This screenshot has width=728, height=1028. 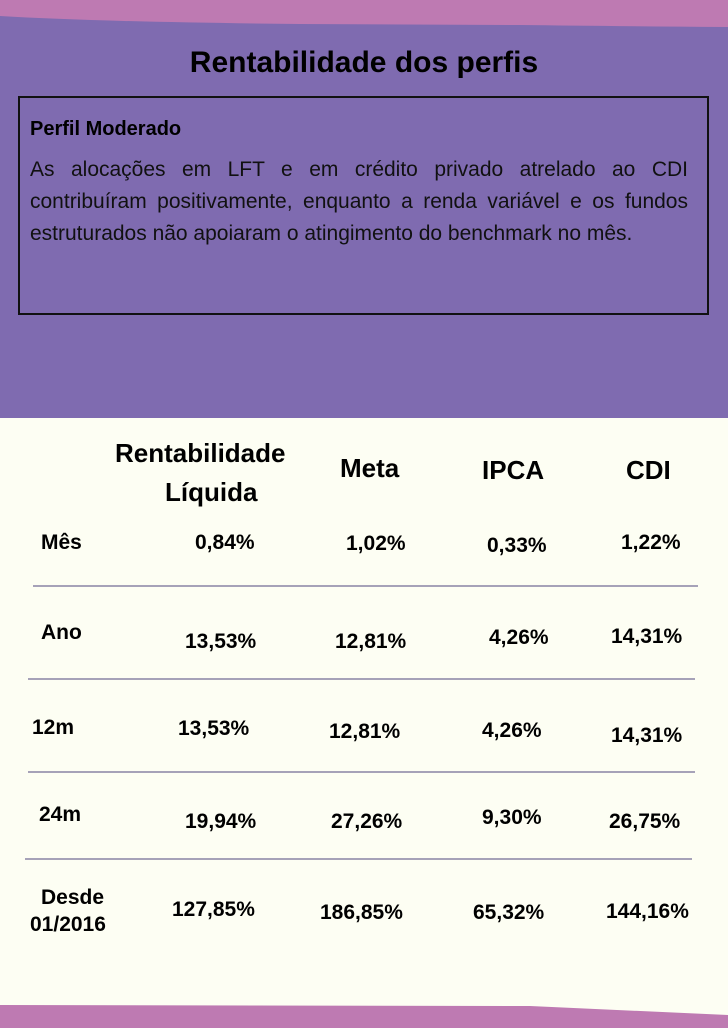 I want to click on page-title: Rentabilidade dos perfis, so click(x=364, y=62).